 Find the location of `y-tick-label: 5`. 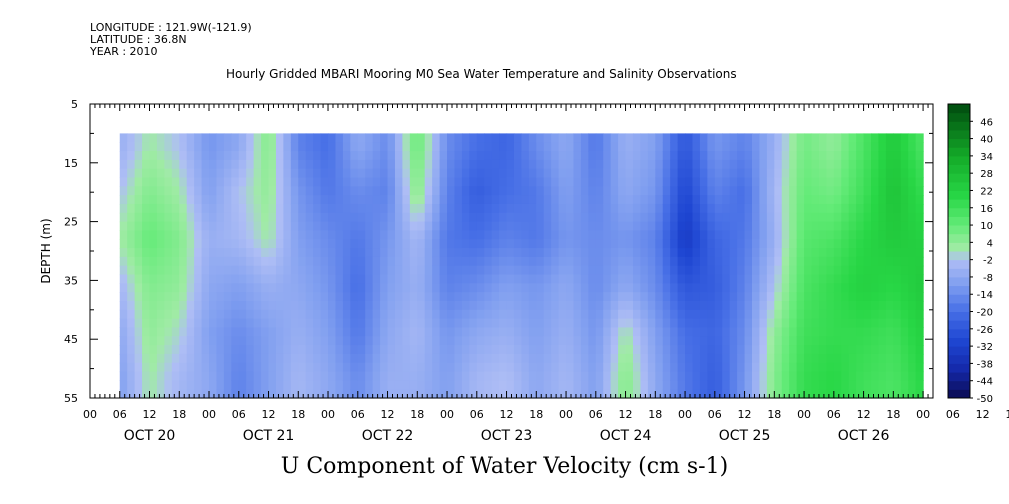

y-tick-label: 5 is located at coordinates (74, 104).